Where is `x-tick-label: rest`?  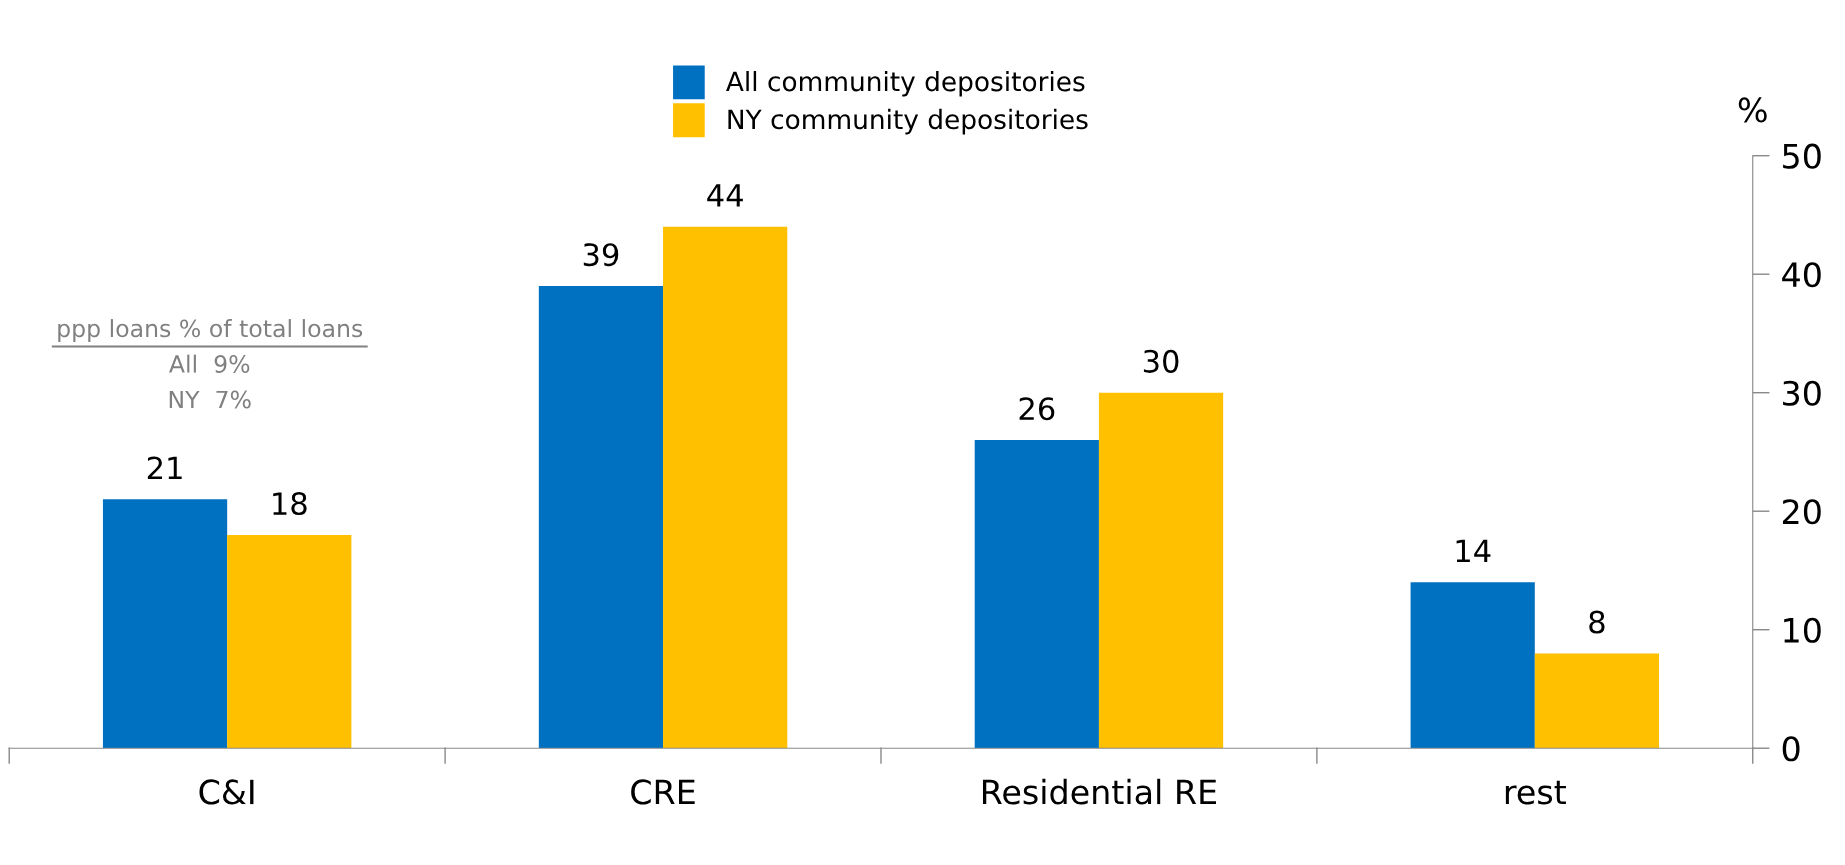 x-tick-label: rest is located at coordinates (1535, 792).